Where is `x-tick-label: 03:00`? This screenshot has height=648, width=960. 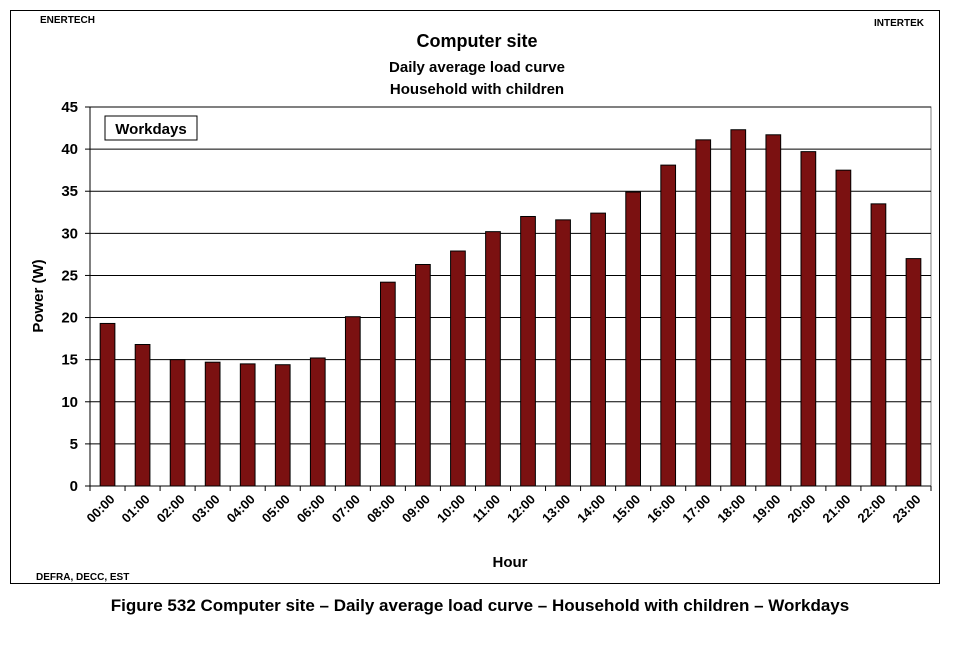 x-tick-label: 03:00 is located at coordinates (206, 509).